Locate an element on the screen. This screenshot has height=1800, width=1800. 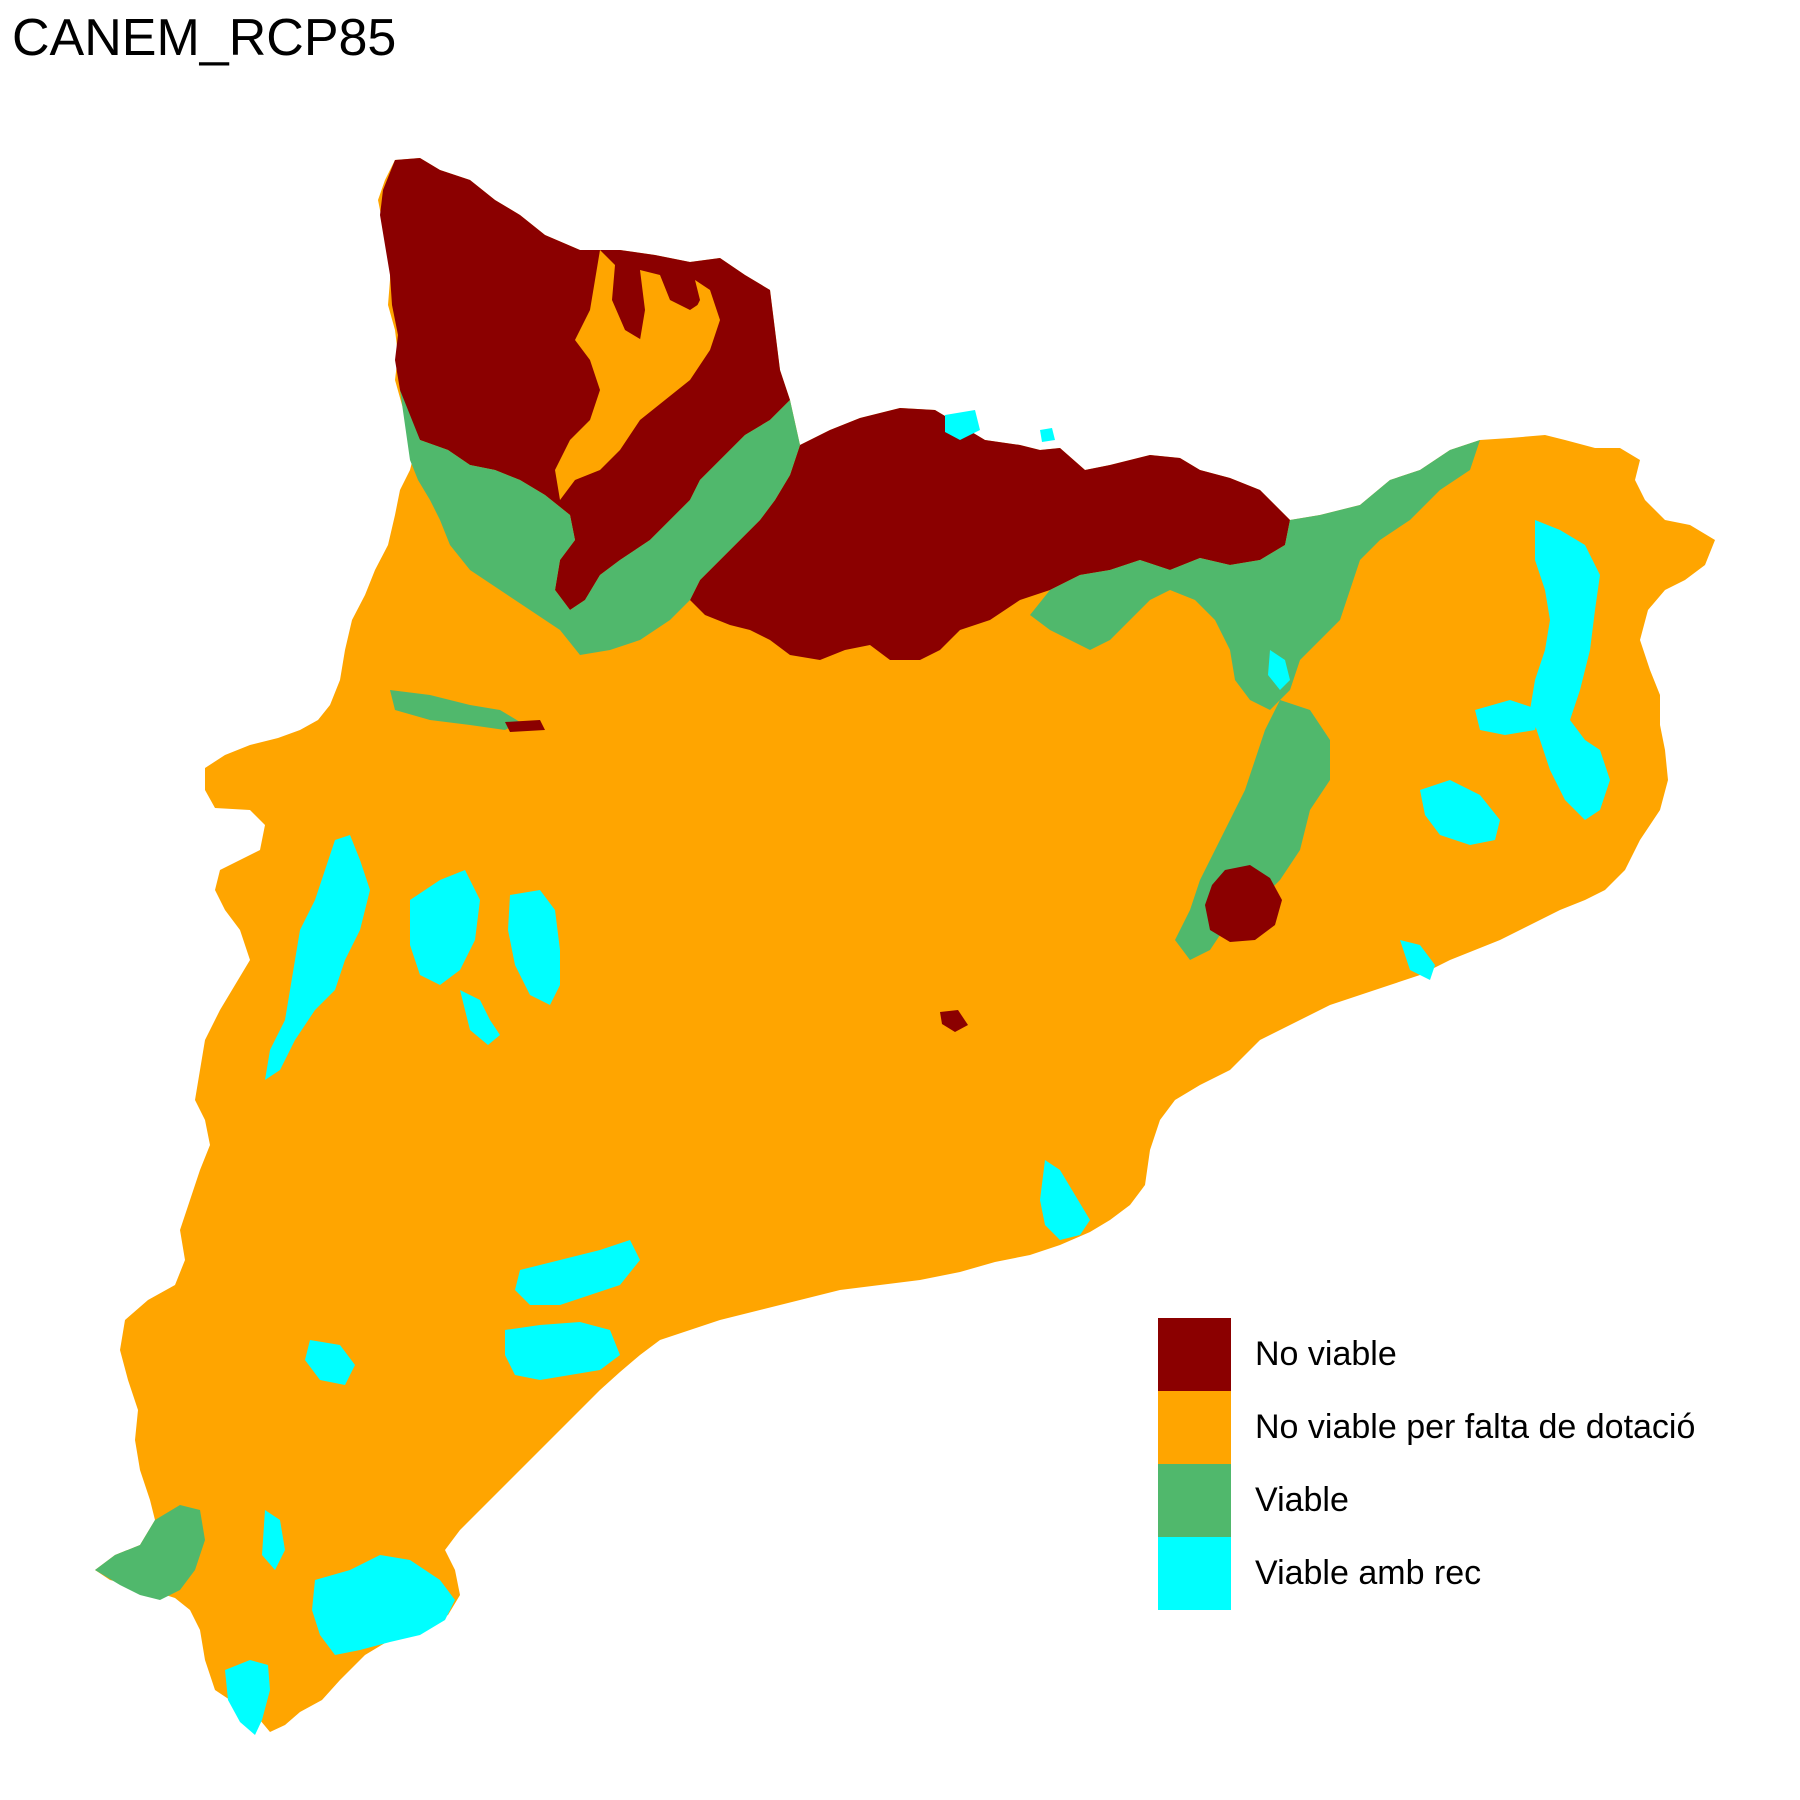
legend-label: No viable per falta de dotació is located at coordinates (1475, 1427).